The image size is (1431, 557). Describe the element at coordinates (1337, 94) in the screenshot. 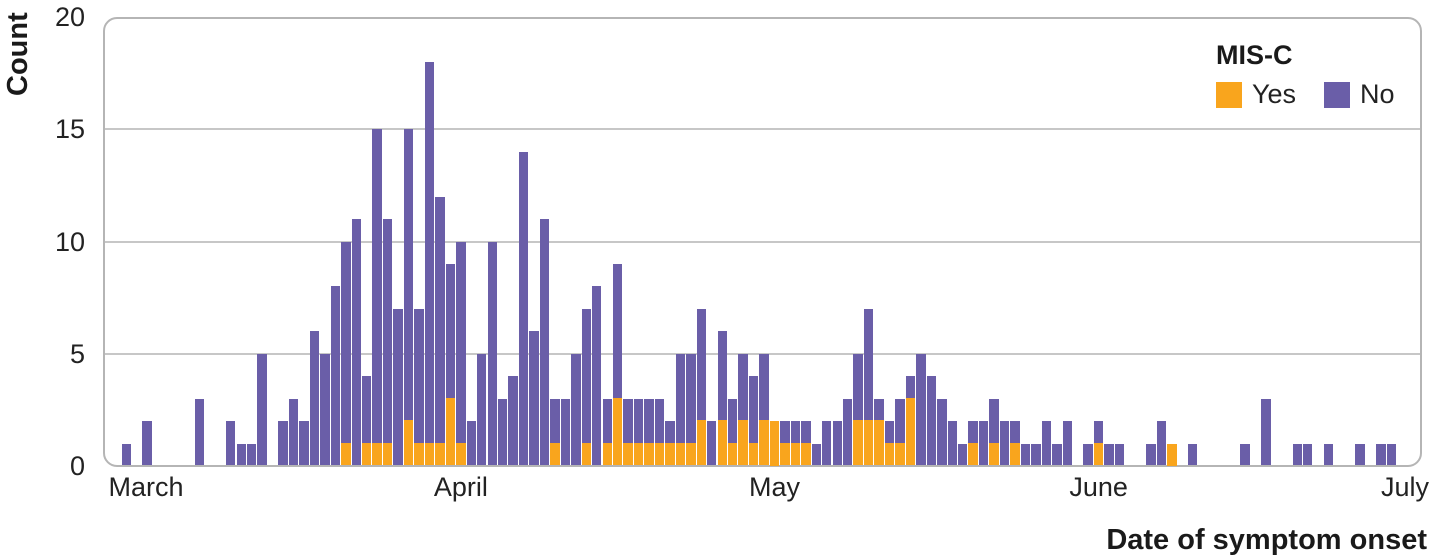

I see `no-swatch-icon` at that location.